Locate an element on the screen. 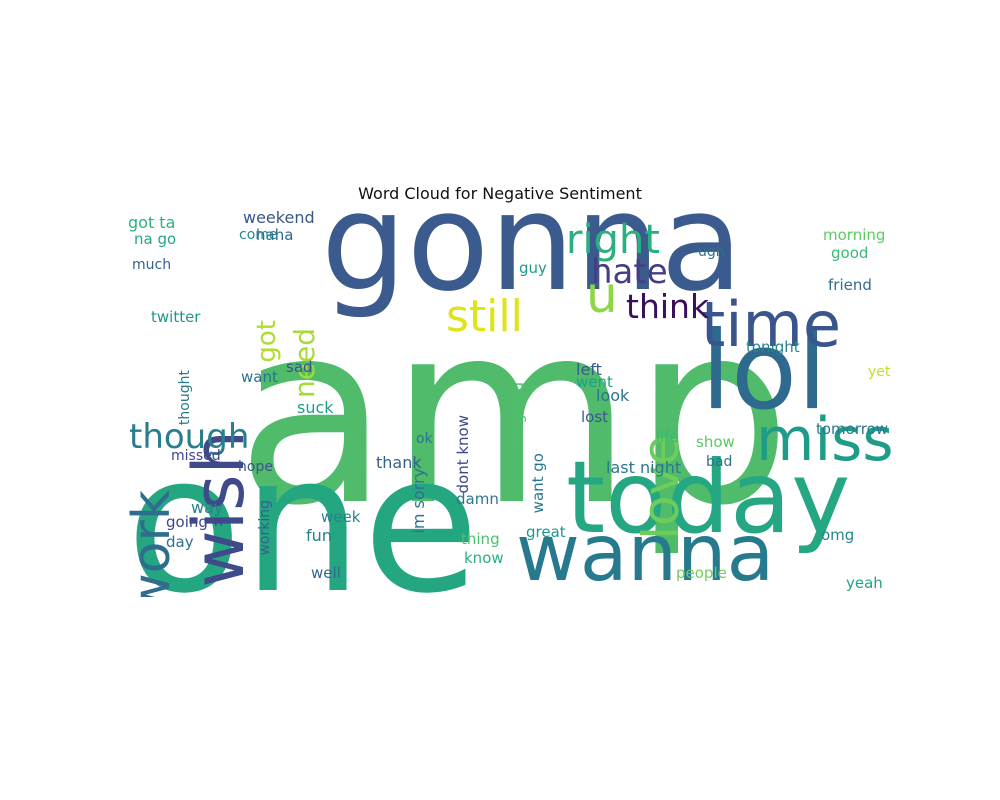  cloud-word: missed is located at coordinates (196, 456).